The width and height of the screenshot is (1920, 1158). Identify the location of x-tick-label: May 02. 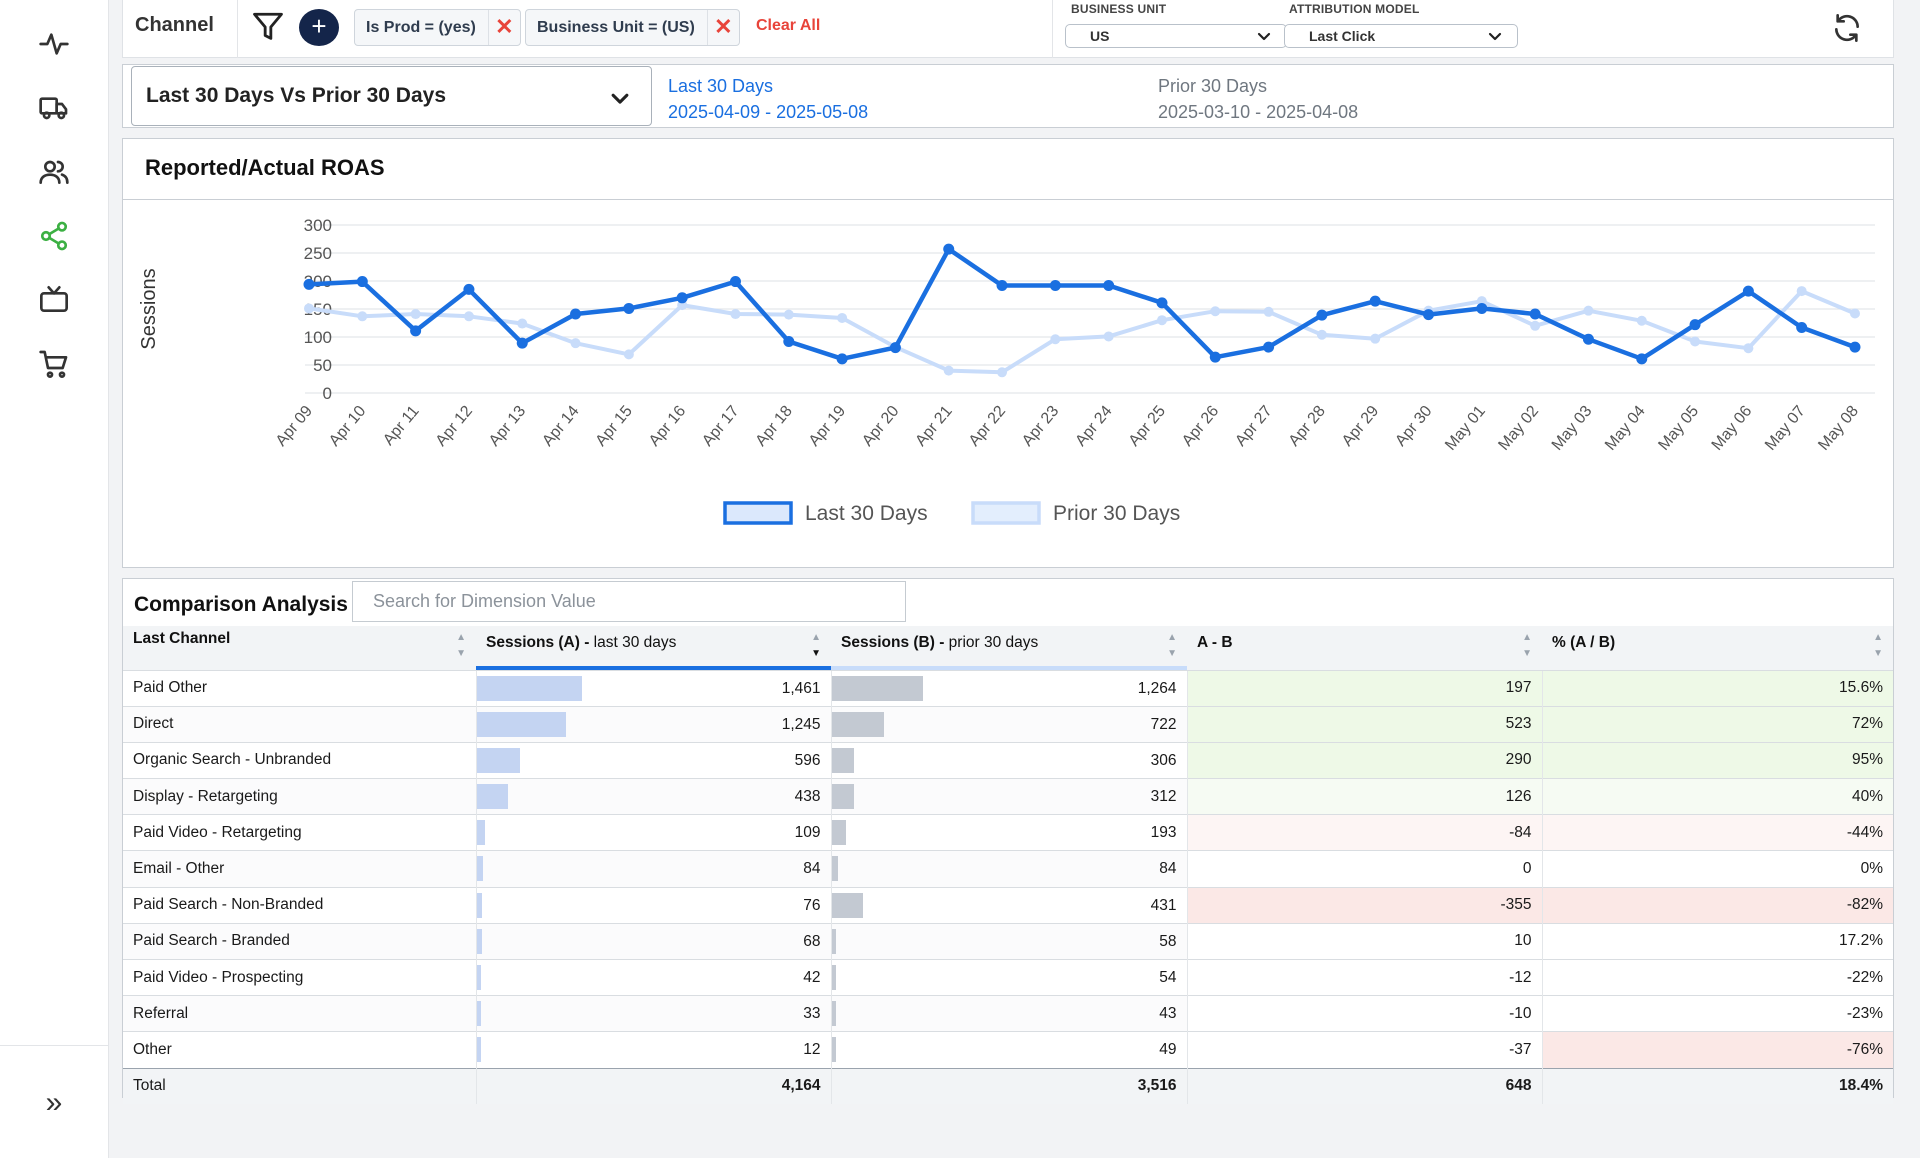
(1518, 428).